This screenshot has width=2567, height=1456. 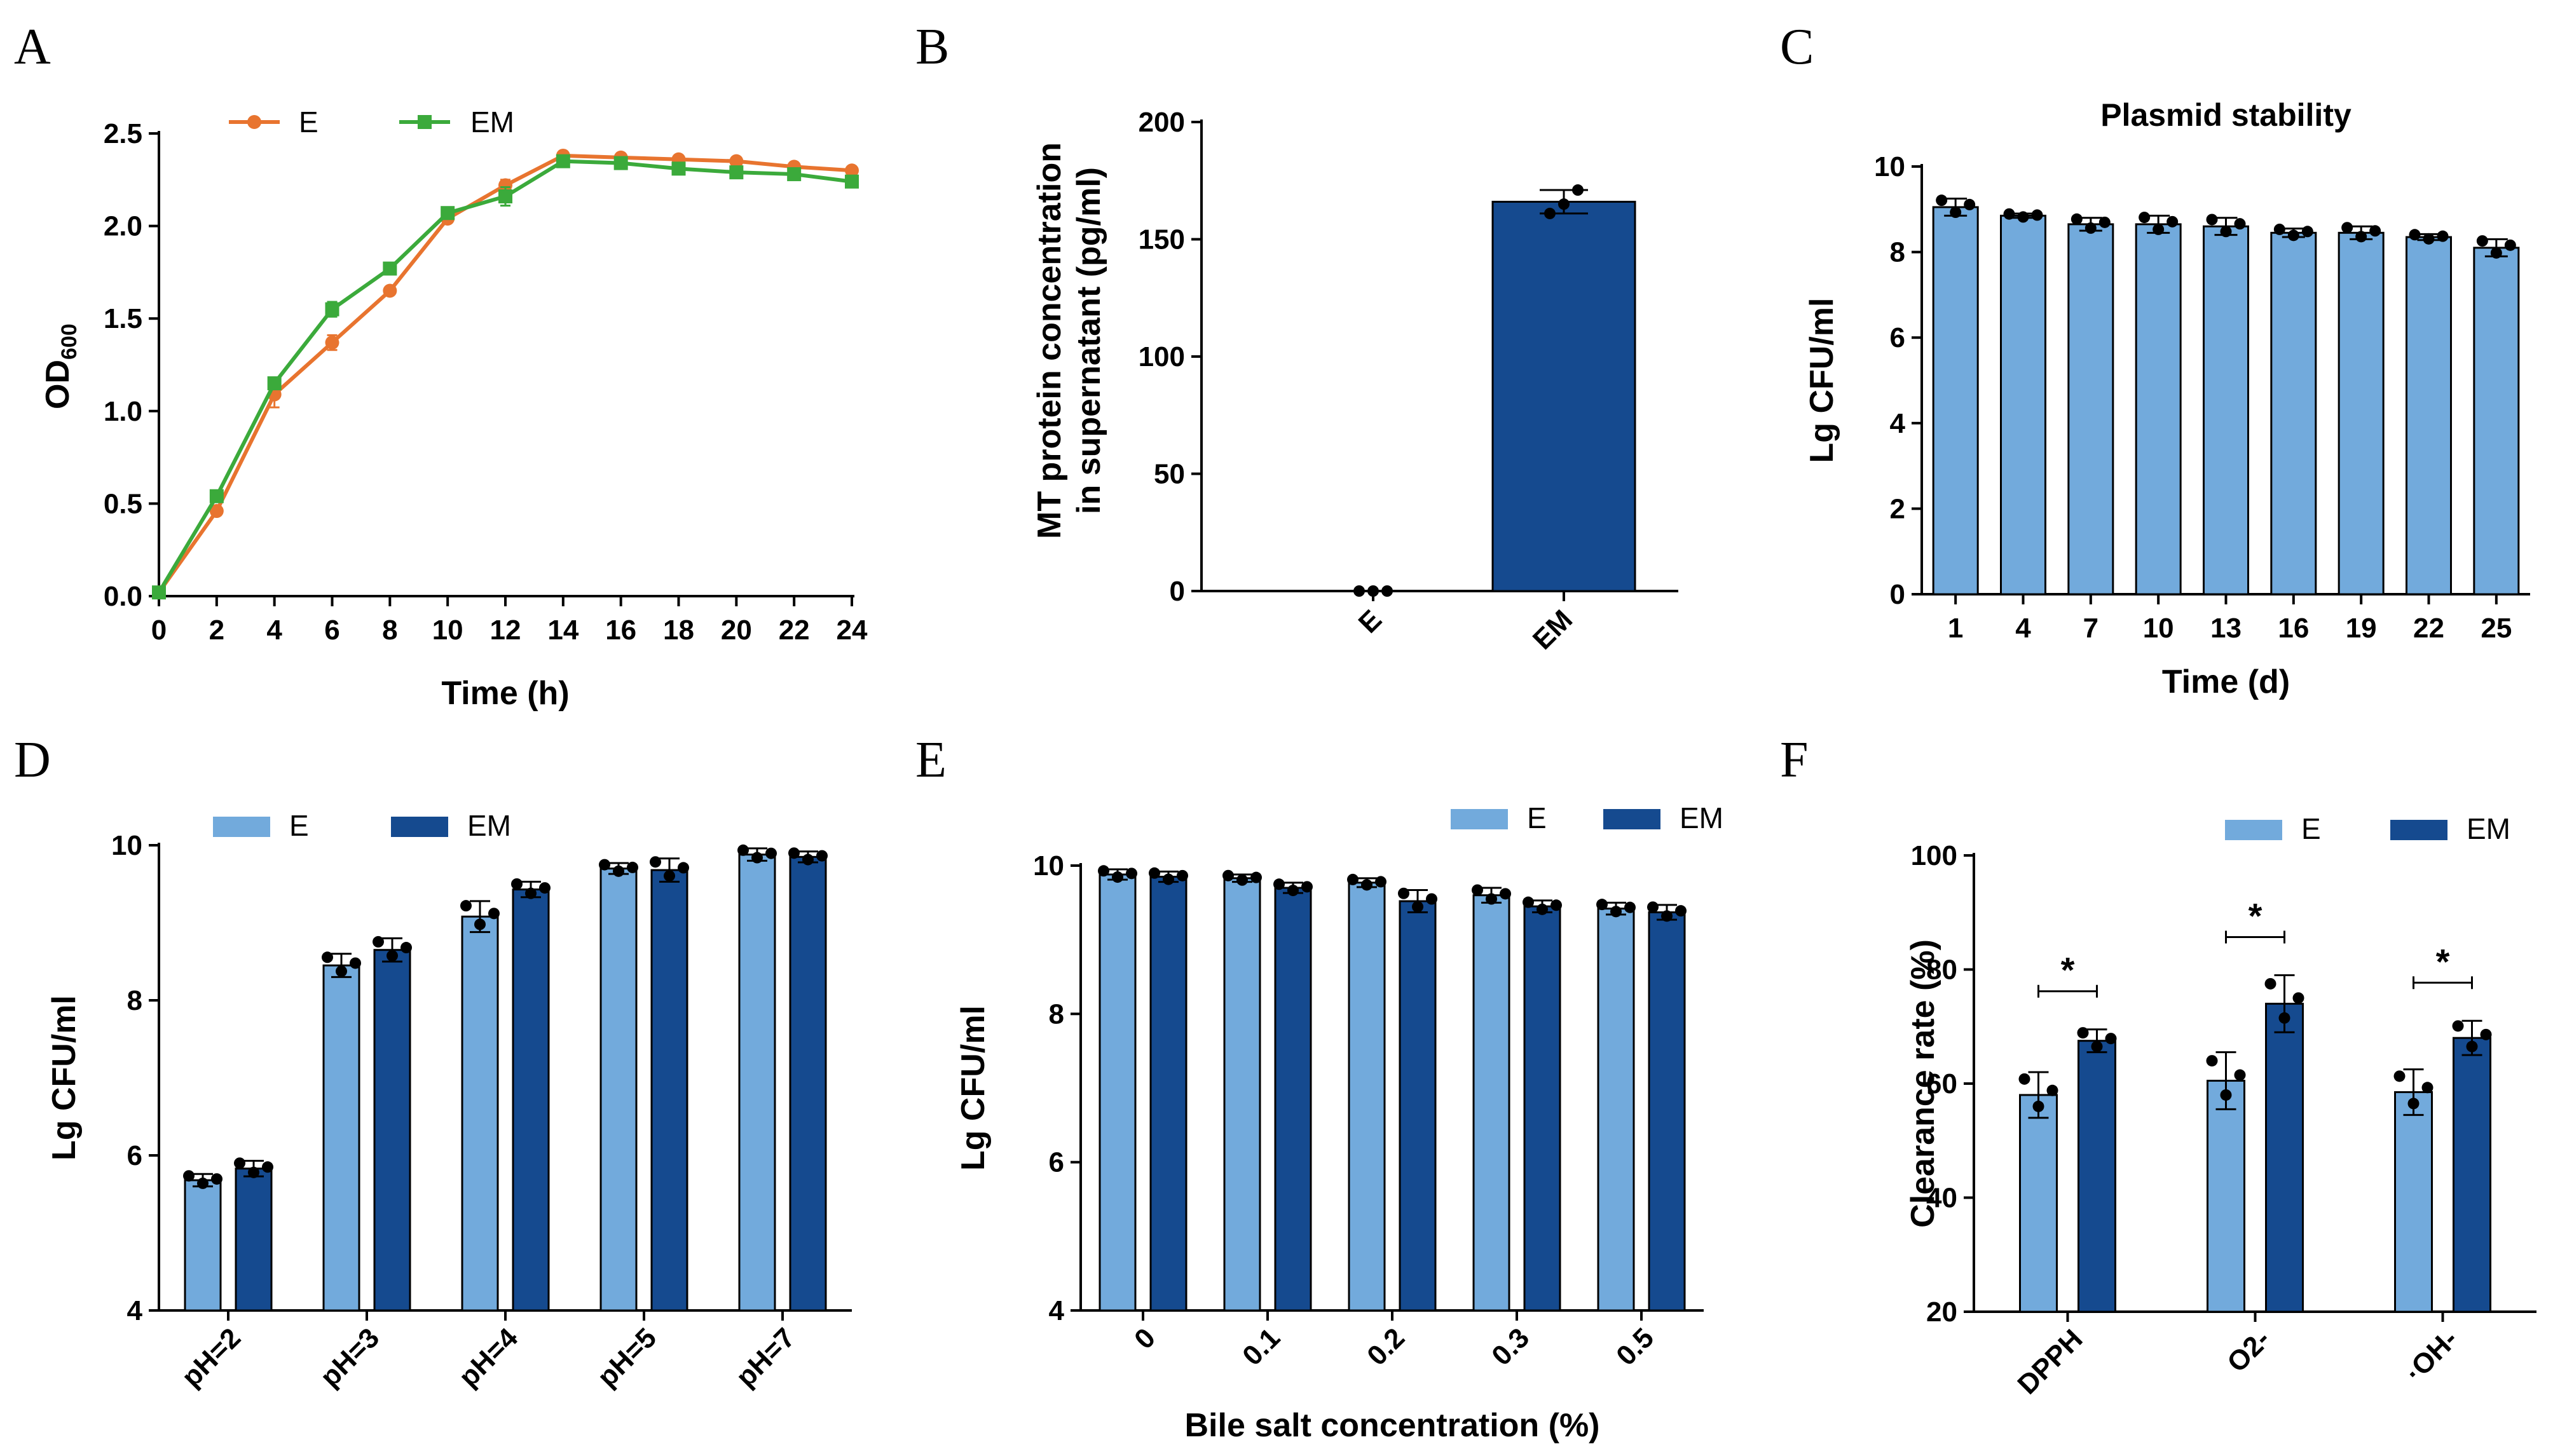 What do you see at coordinates (254, 122) in the screenshot?
I see `panel-a-legend-marker-e` at bounding box center [254, 122].